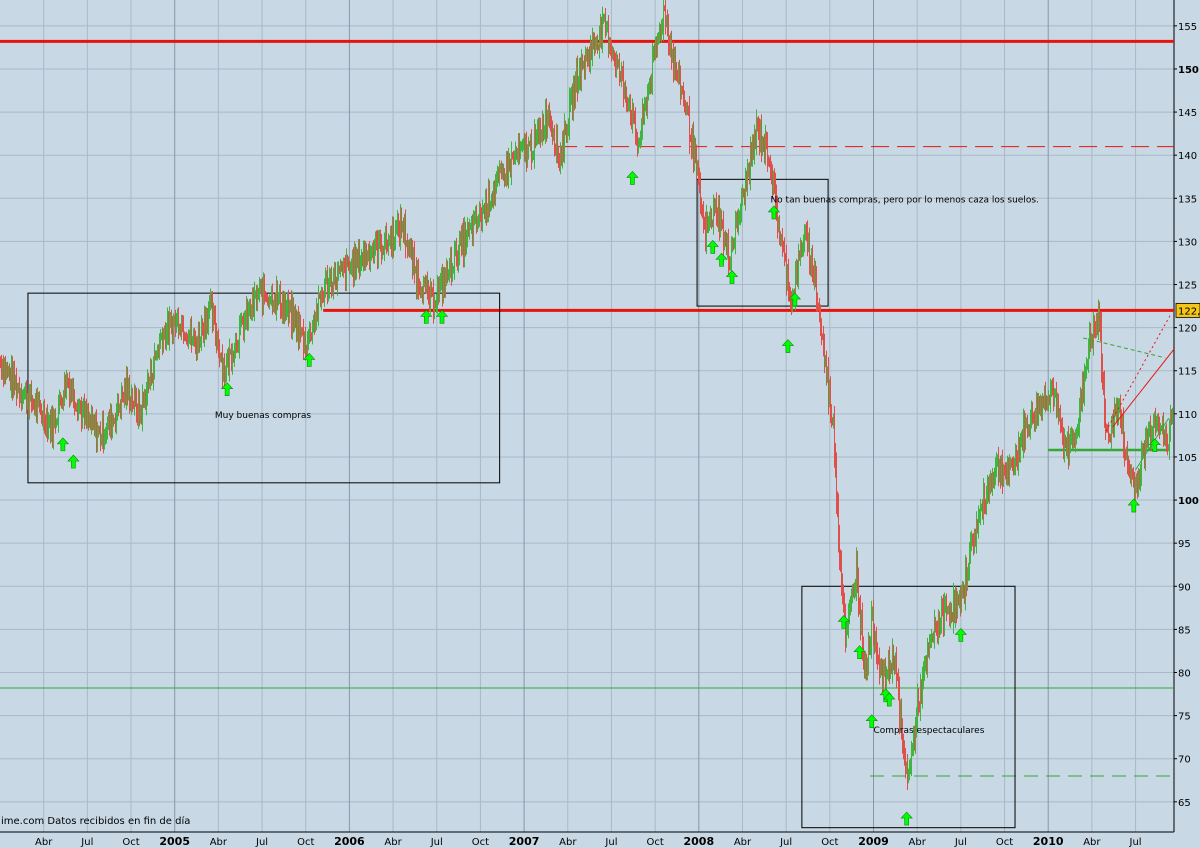  I want to click on y-tick-label: 75, so click(1184, 717).